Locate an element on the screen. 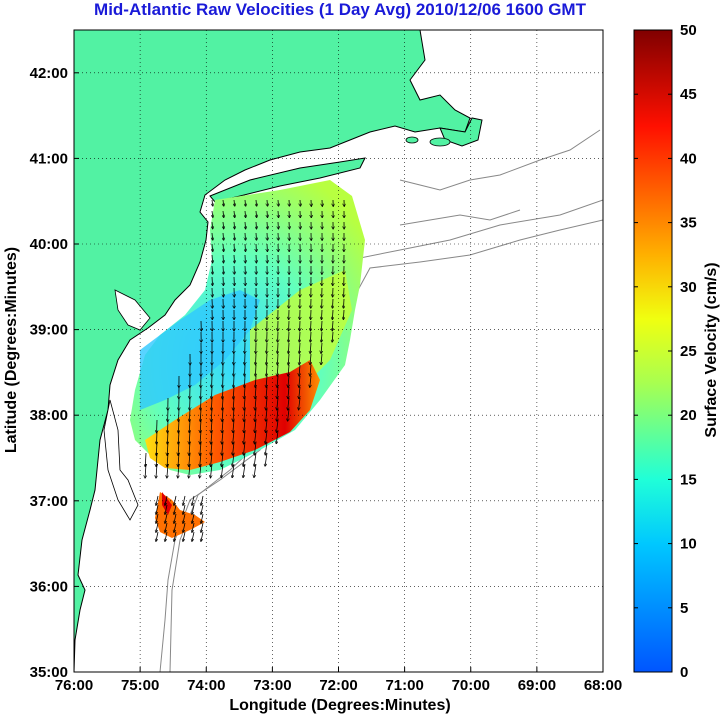 This screenshot has height=714, width=724. x-tick-label: 68:00 is located at coordinates (603, 685).